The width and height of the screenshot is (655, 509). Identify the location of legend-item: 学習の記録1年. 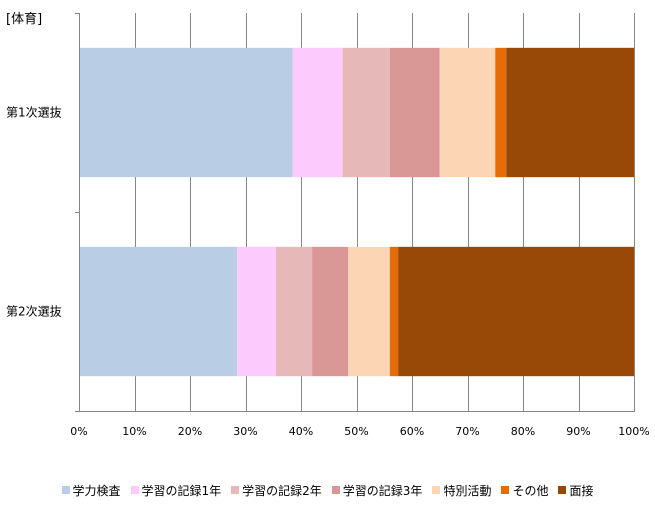
(176, 490).